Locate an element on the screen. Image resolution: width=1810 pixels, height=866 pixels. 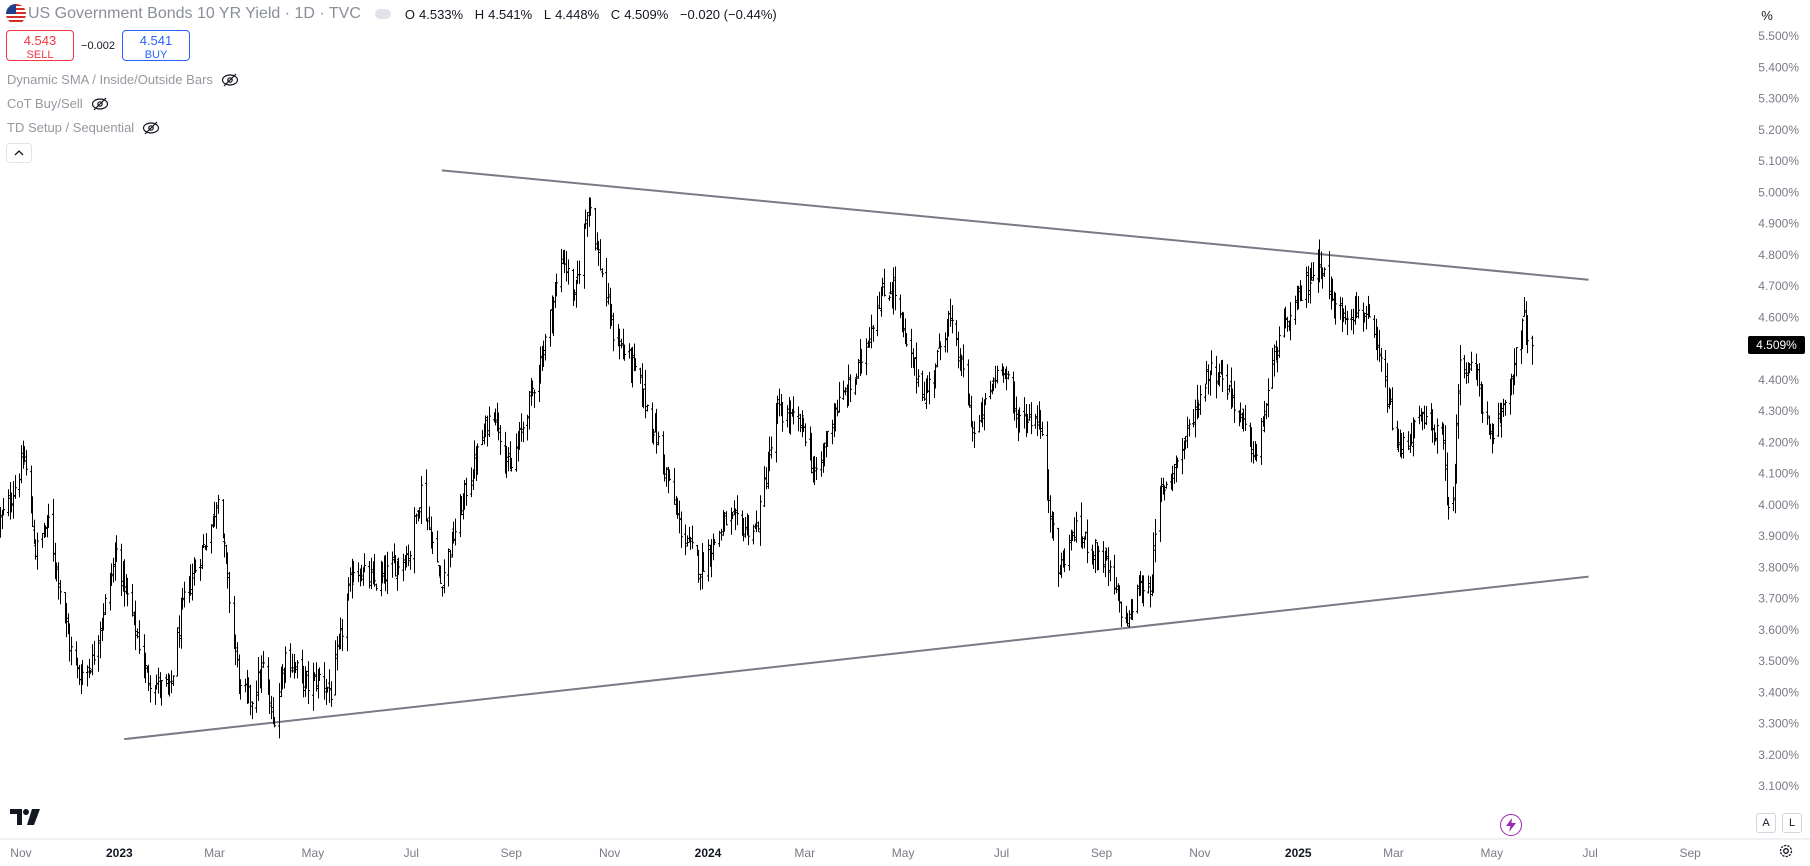
collapse-legend-button is located at coordinates (19, 153).